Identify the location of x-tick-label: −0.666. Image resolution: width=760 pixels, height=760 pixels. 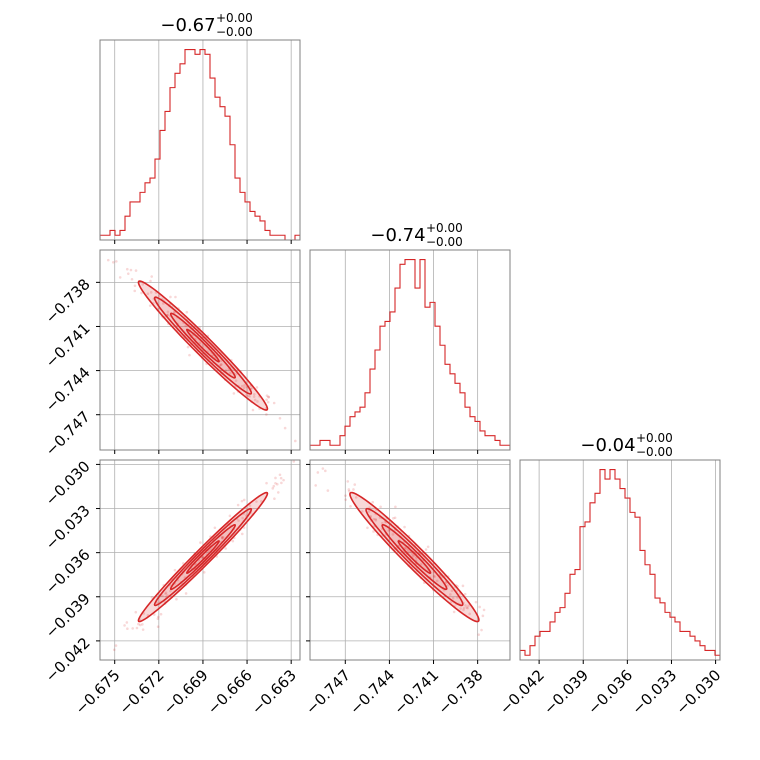
(230, 692).